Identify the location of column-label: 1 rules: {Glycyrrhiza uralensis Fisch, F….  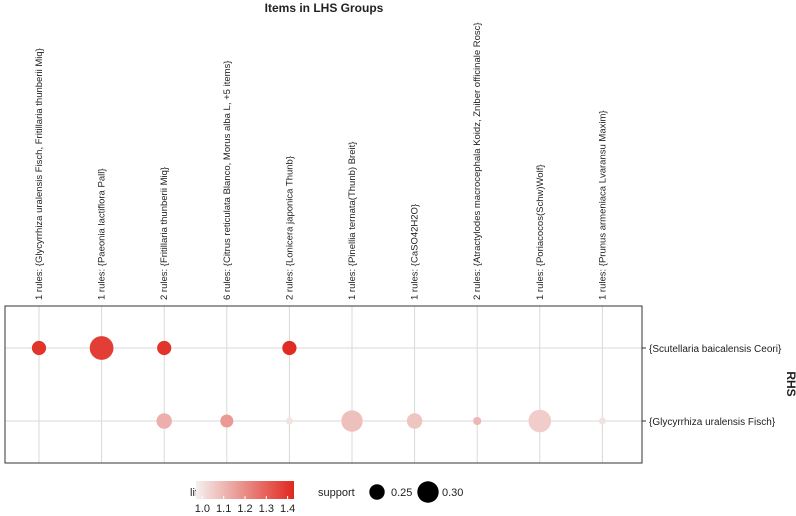
(39, 174).